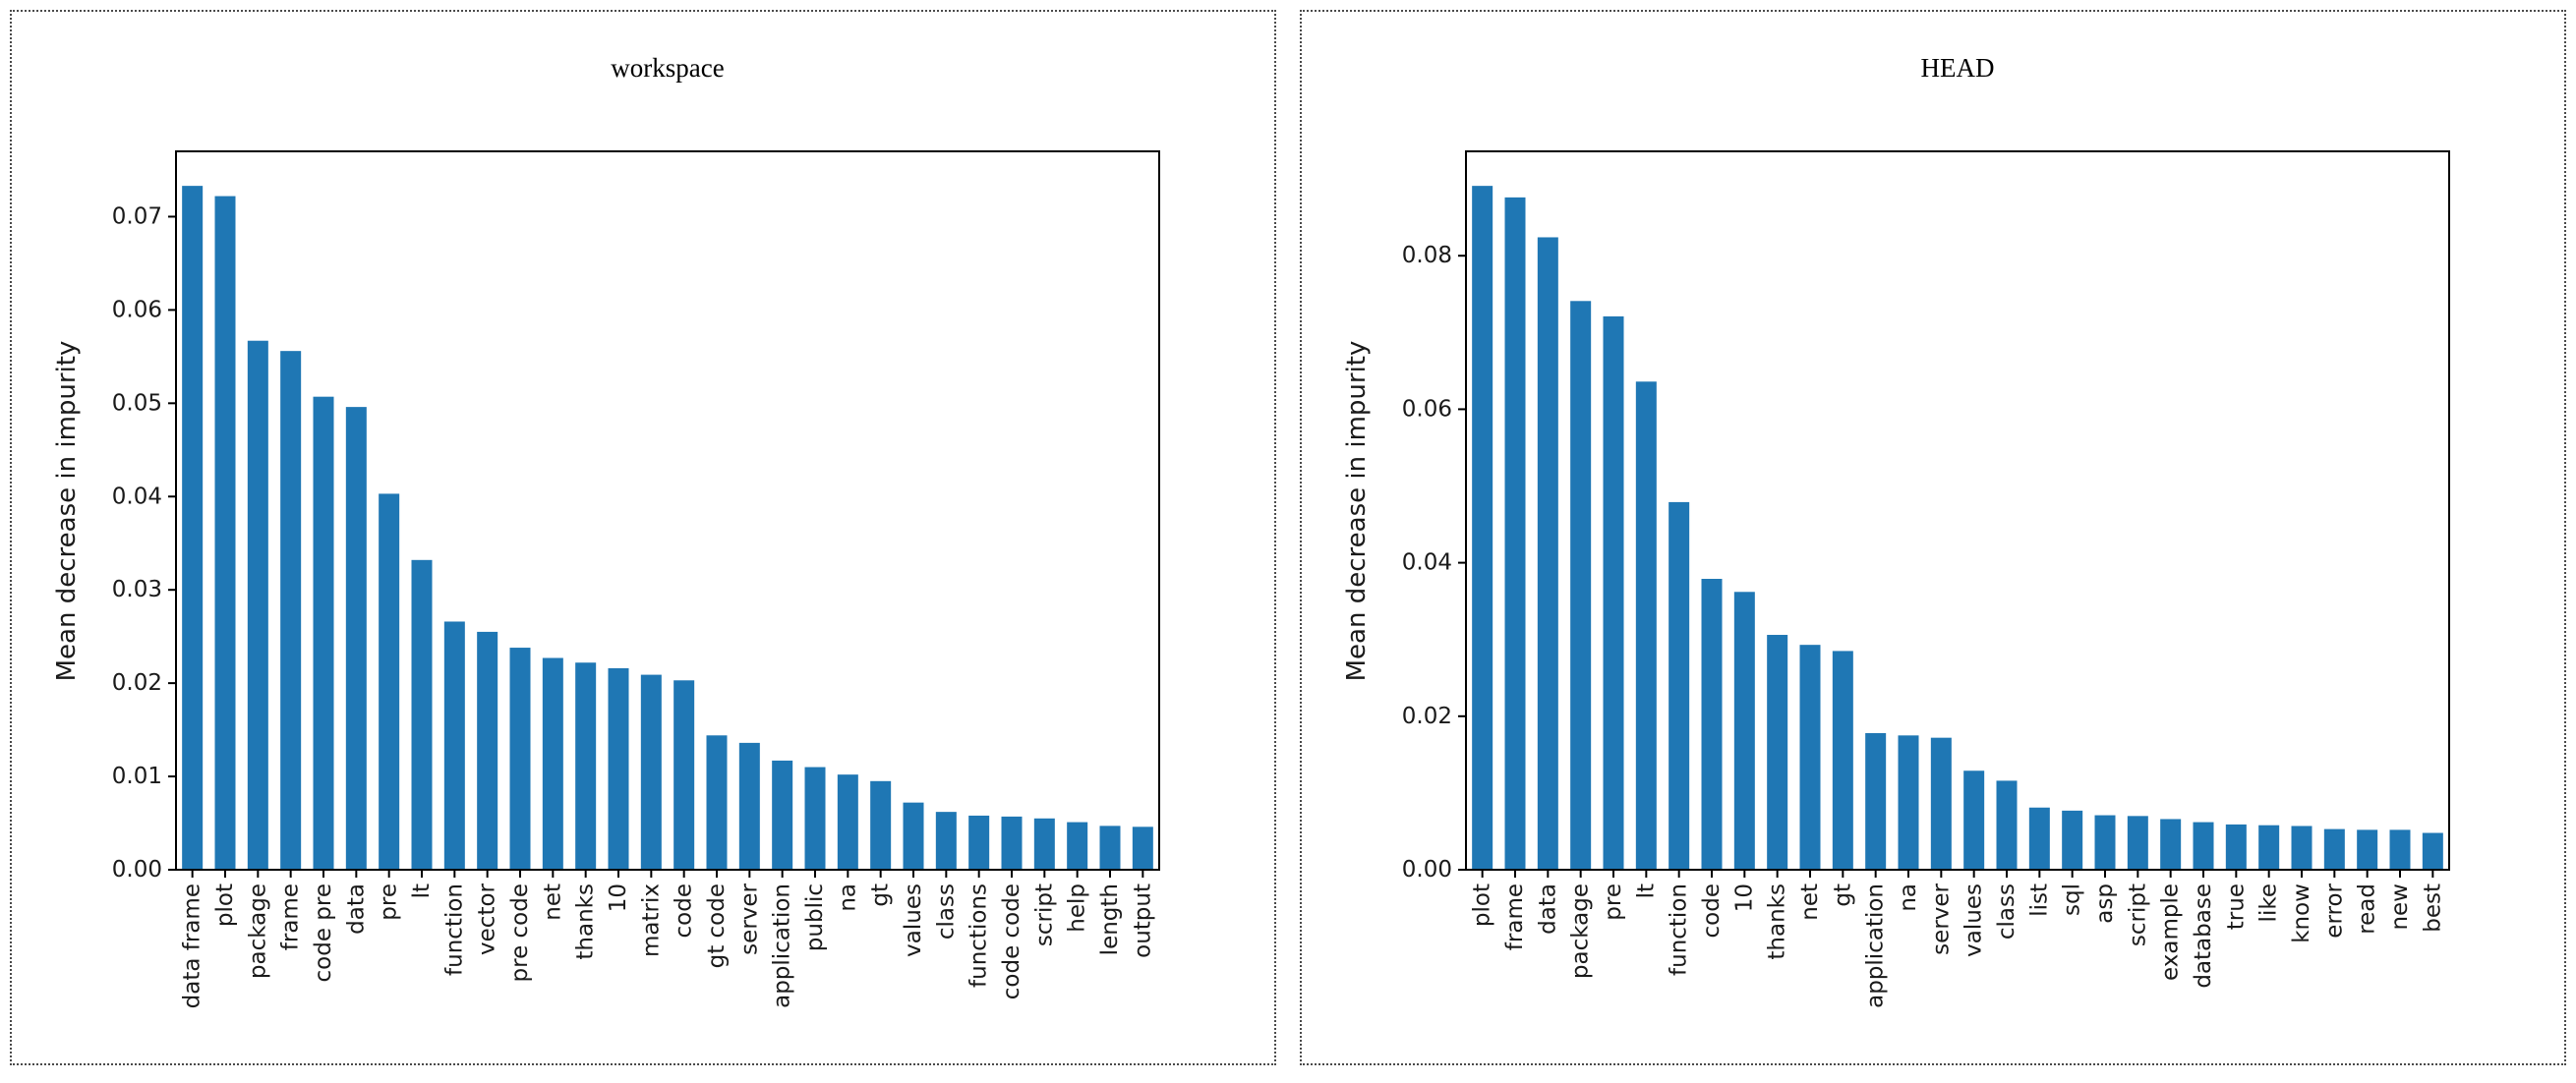  I want to click on x-tick-label: thanks, so click(1777, 922).